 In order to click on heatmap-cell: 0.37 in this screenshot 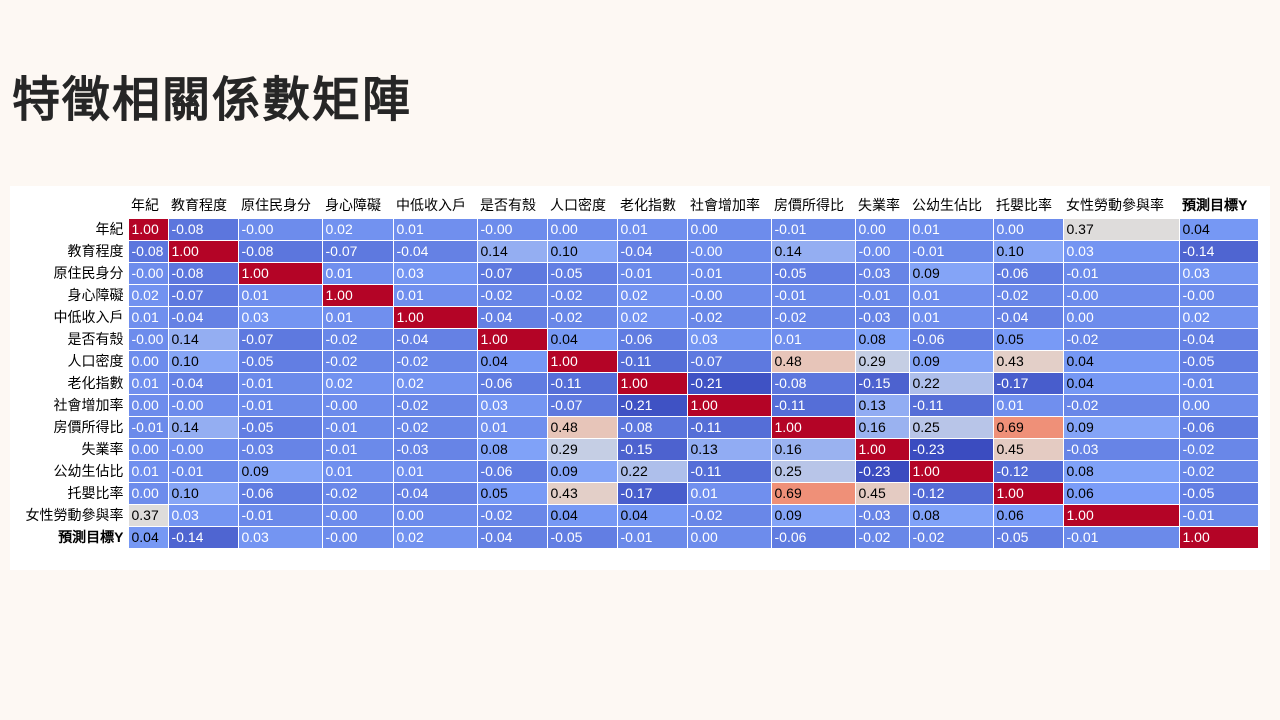, I will do `click(1121, 229)`.